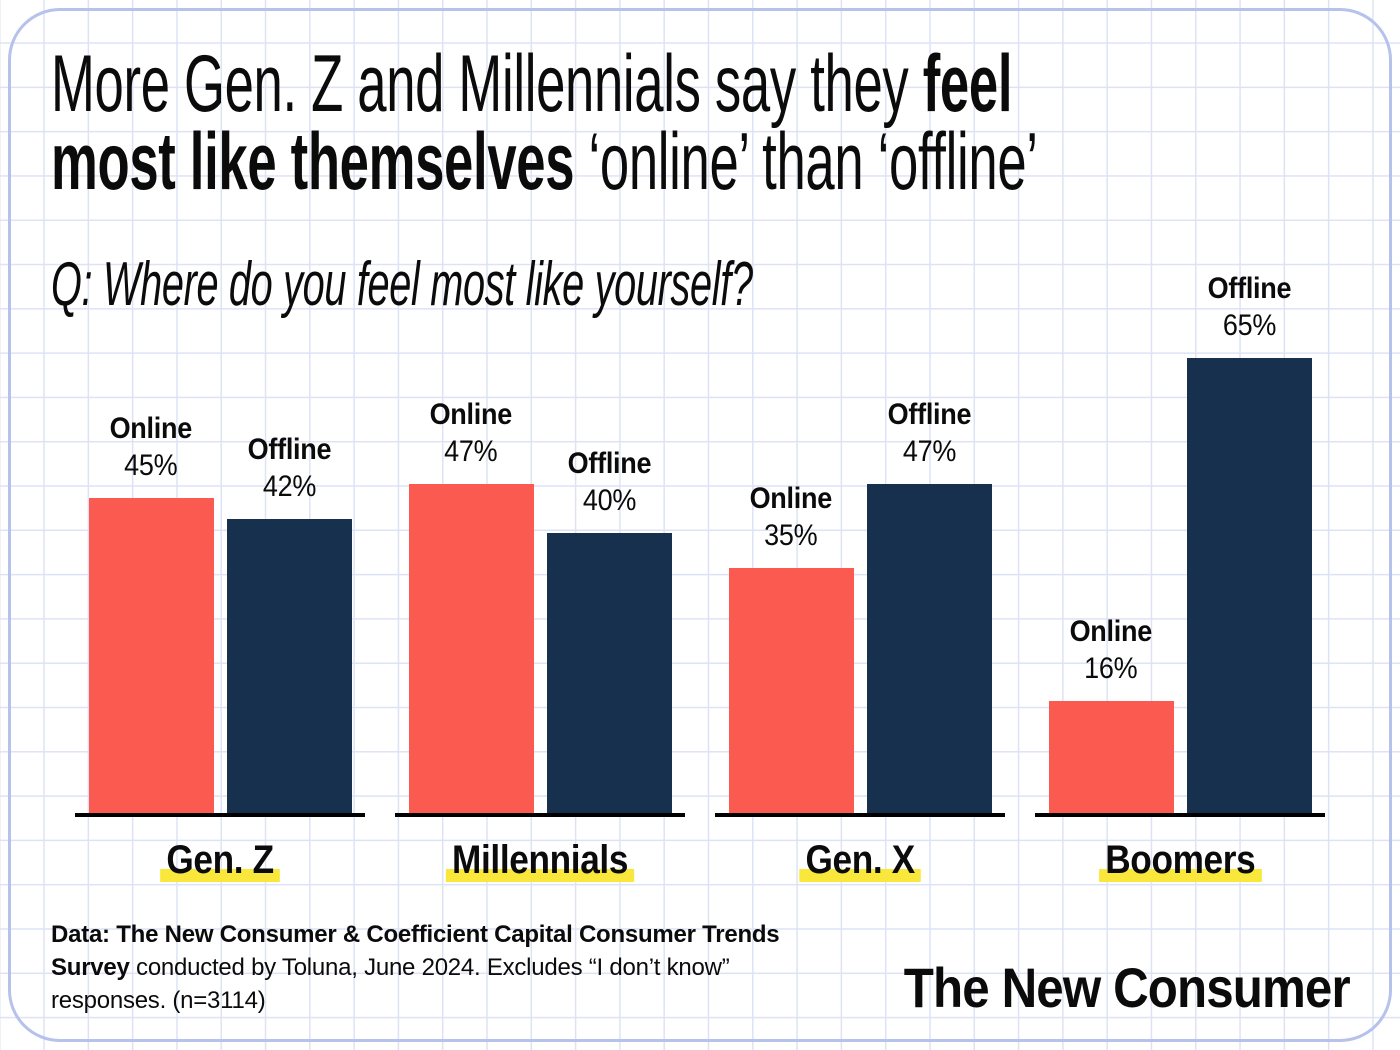  Describe the element at coordinates (609, 482) in the screenshot. I see `bar-label-offline-millennials: Offline 40%` at that location.